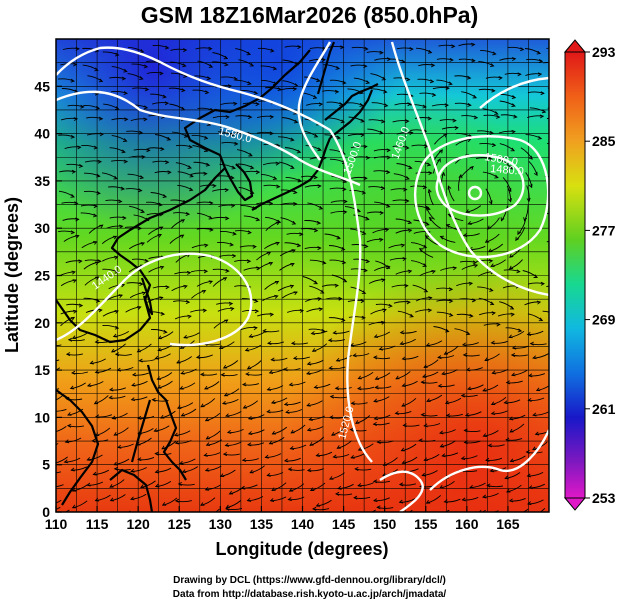 The height and width of the screenshot is (605, 619). Describe the element at coordinates (48, 299) in the screenshot. I see `y-axis-ticks: 0 5 10 15 20 25 30 35 40 45` at that location.